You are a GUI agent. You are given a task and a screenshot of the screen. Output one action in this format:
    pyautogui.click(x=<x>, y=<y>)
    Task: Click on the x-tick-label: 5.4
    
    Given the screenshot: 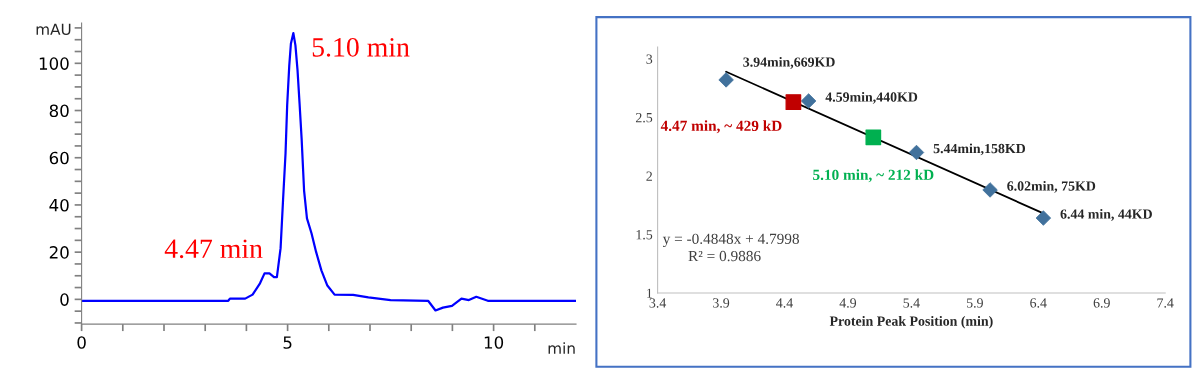 What is the action you would take?
    pyautogui.click(x=911, y=303)
    